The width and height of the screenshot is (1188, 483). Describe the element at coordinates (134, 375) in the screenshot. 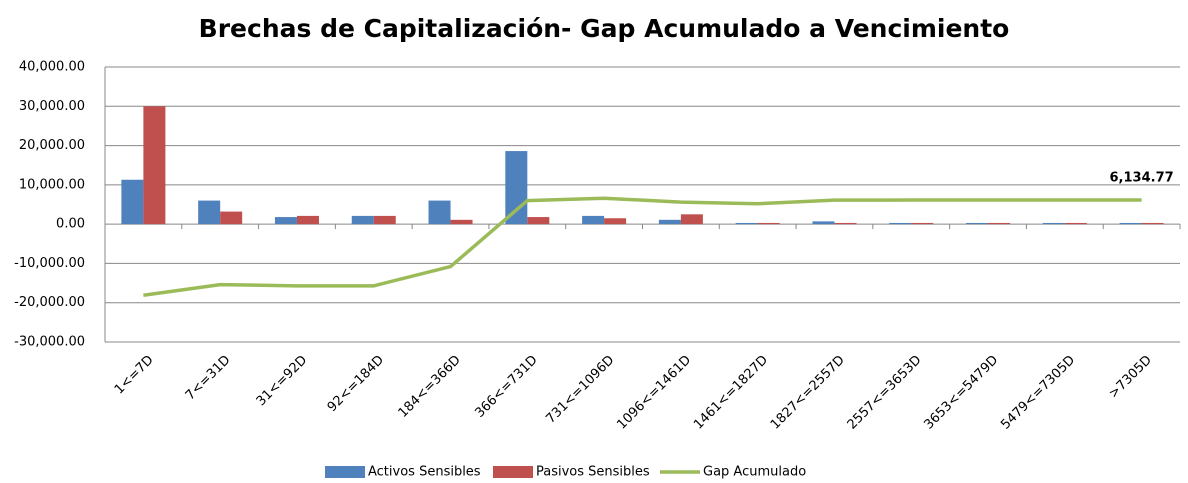

I see `x-tick-label: 1<=7D` at that location.